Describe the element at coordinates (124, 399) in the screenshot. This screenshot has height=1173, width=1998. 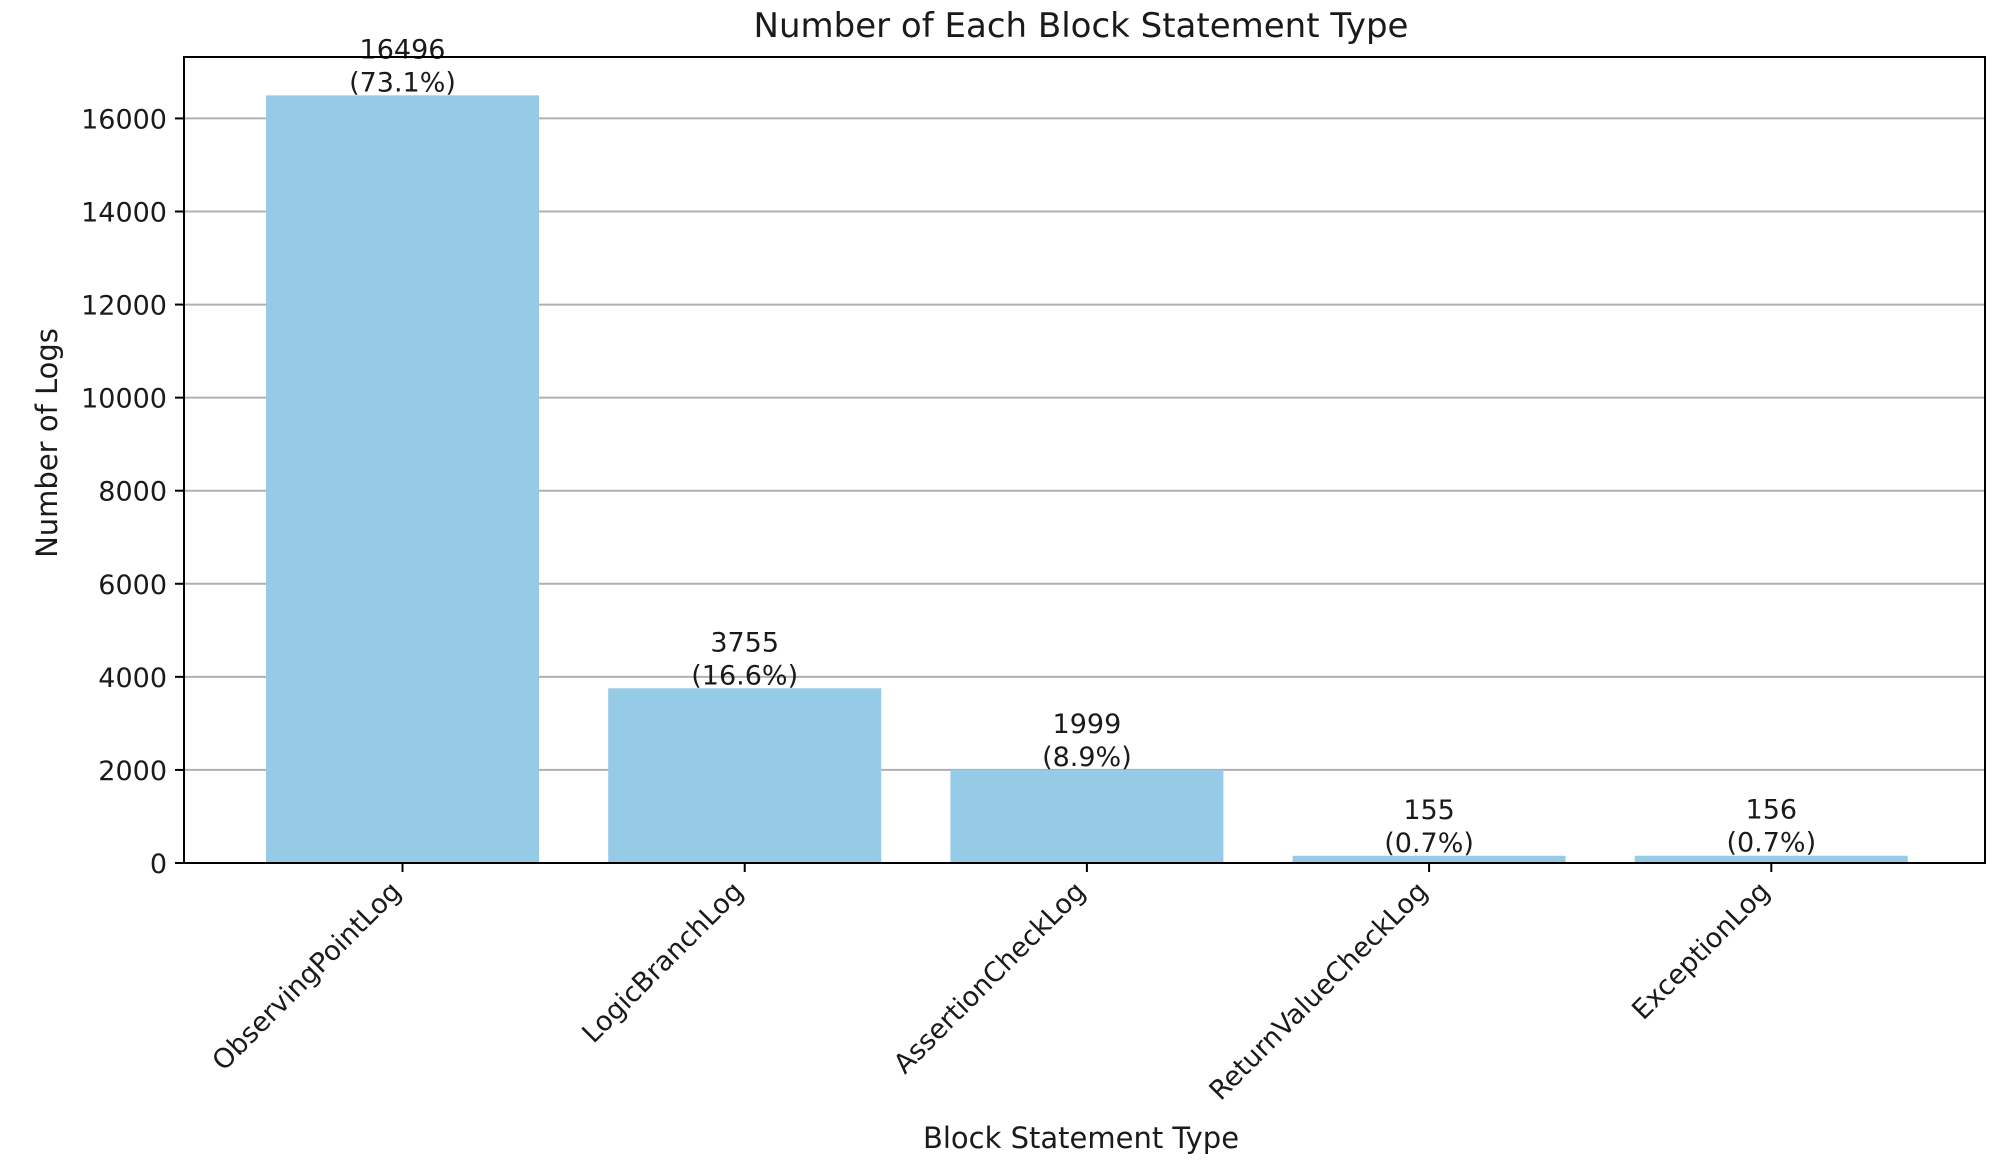
I see `y-tick-label: 10000` at that location.